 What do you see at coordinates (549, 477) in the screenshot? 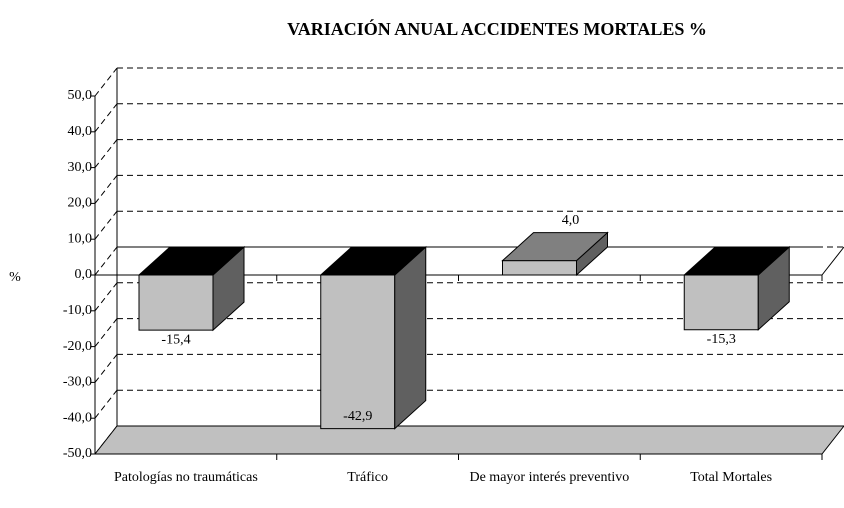
I see `x-tick-label: De mayor interés preventivo` at bounding box center [549, 477].